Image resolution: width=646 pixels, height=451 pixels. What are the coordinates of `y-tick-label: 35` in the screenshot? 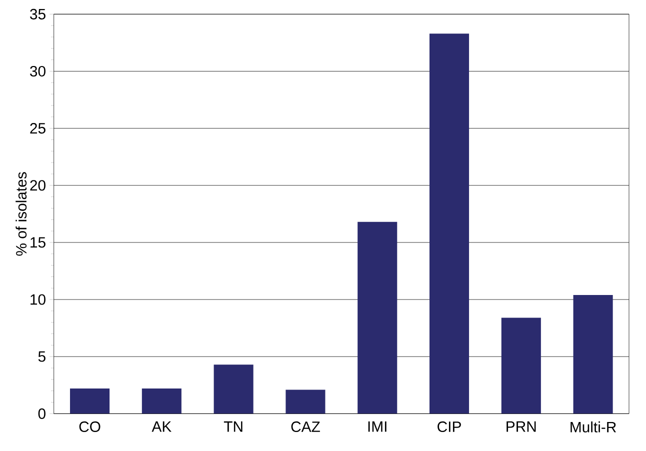 It's located at (38, 14).